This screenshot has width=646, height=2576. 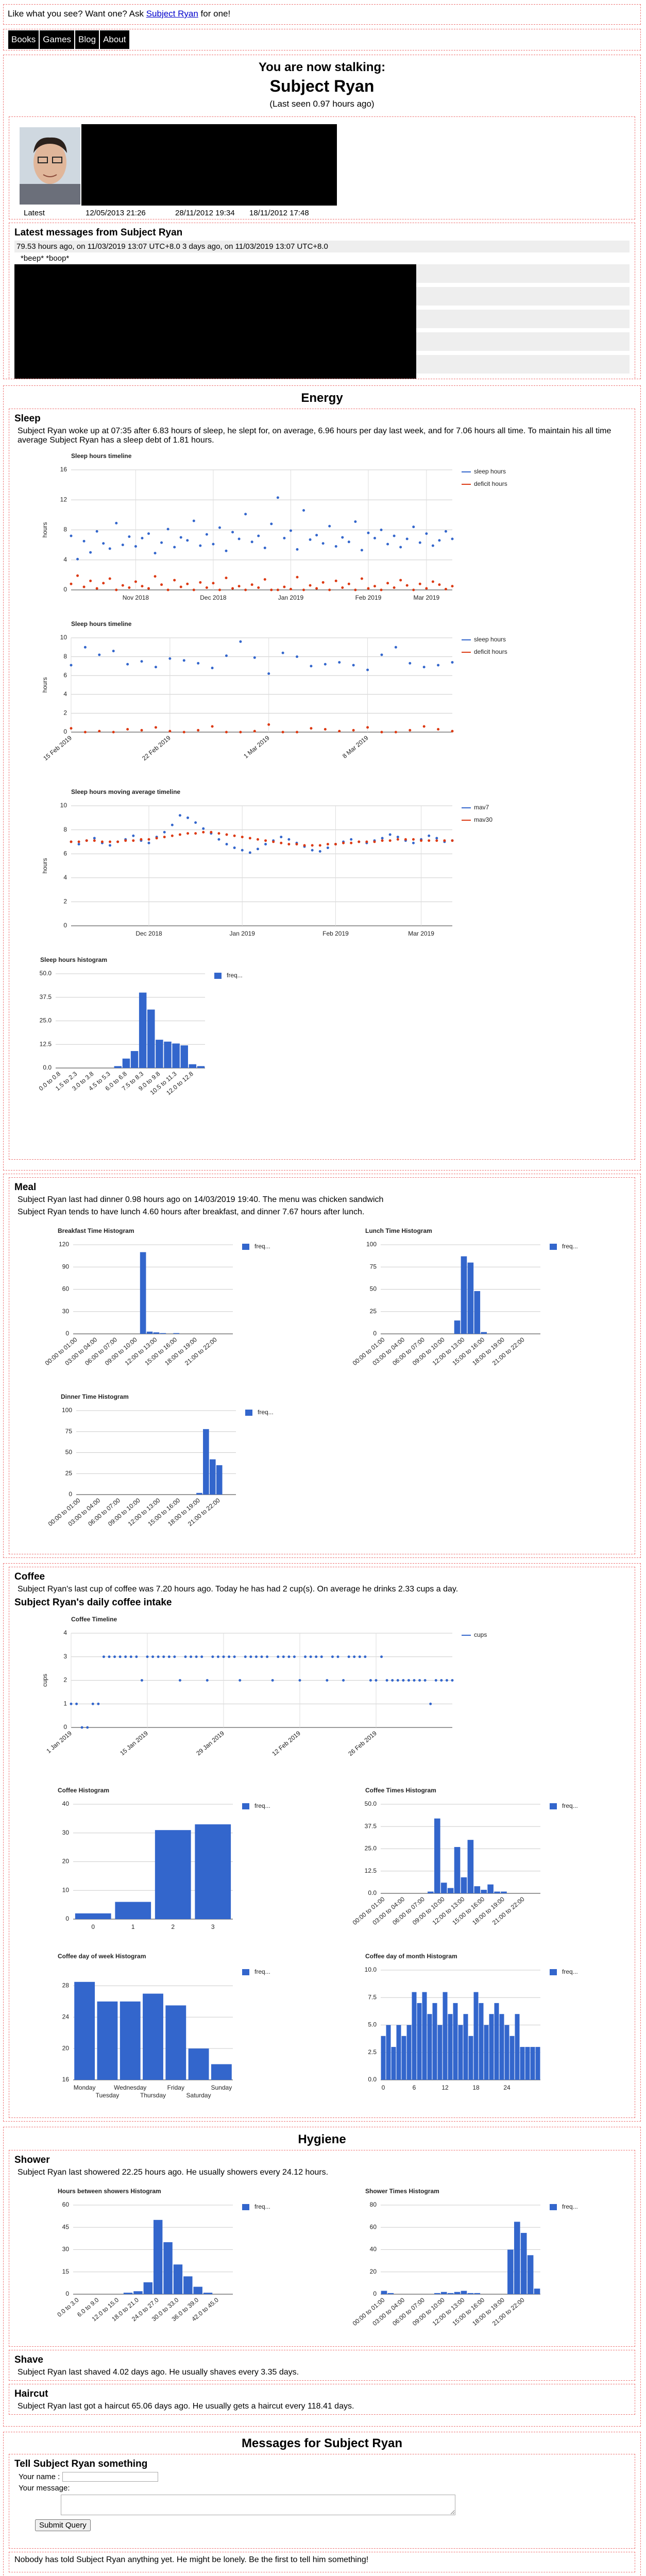 What do you see at coordinates (372, 2024) in the screenshot?
I see `y-tick-label: 5.0` at bounding box center [372, 2024].